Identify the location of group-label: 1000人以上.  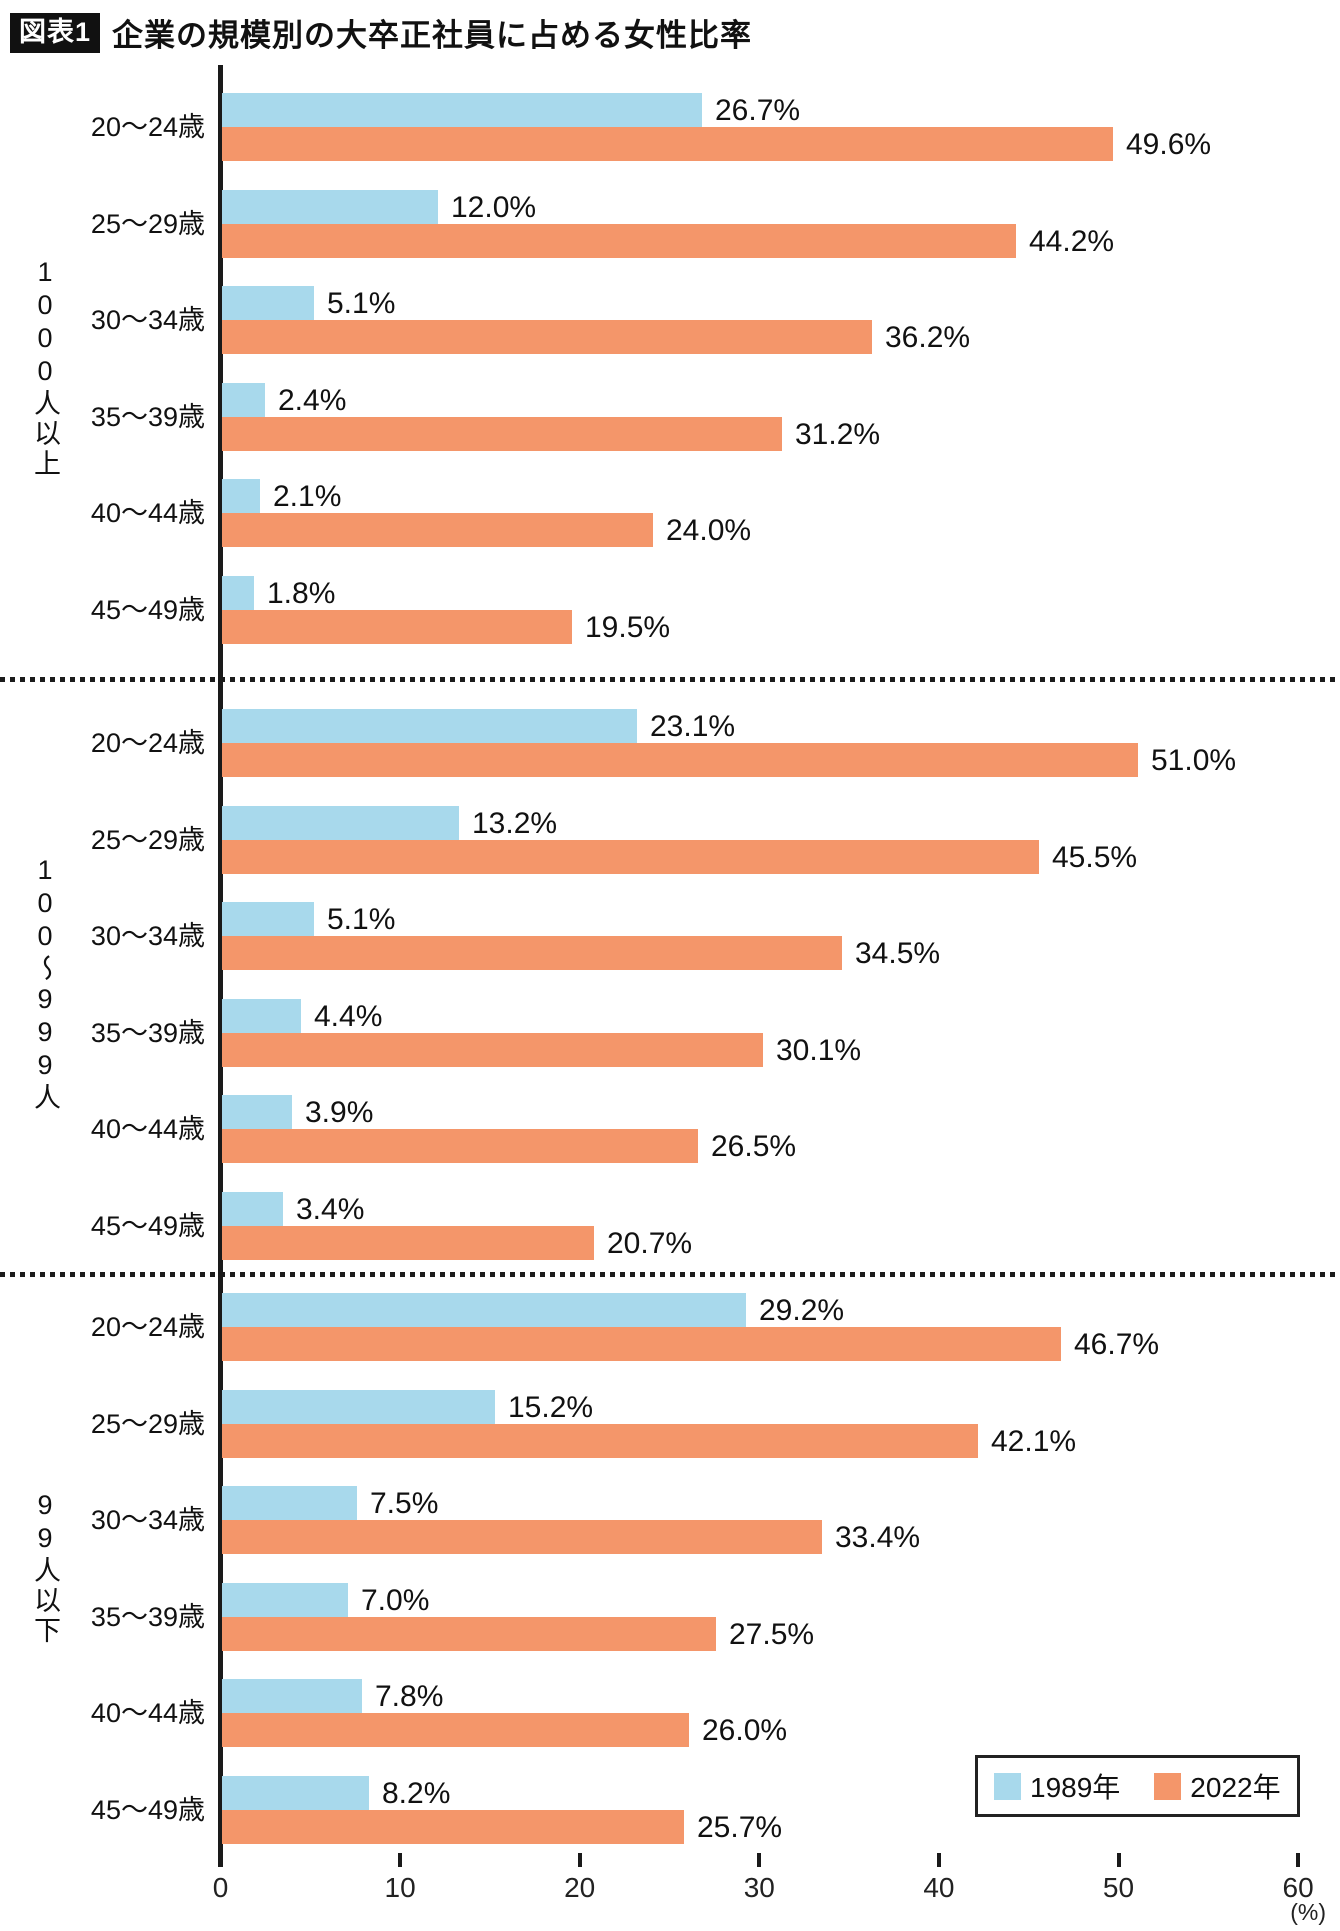
(45, 368).